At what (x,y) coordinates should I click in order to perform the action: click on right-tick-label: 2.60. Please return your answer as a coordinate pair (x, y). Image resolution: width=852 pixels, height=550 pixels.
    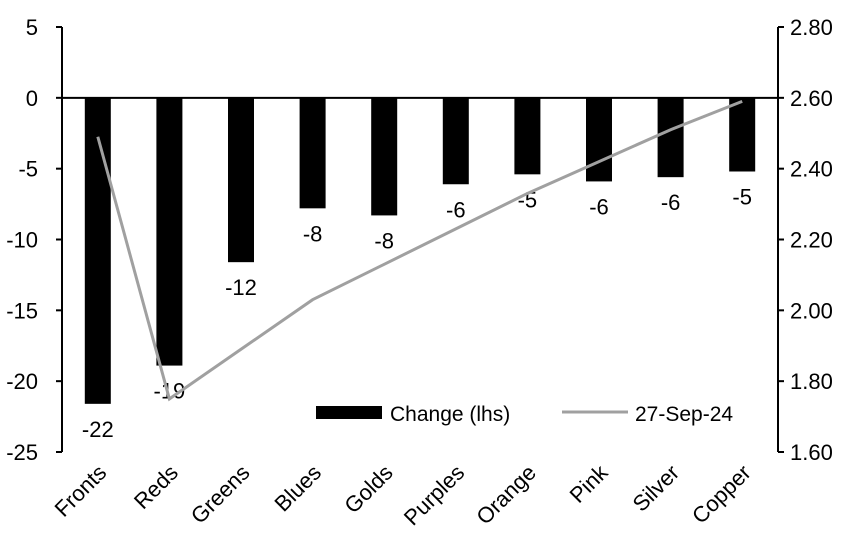
    Looking at the image, I should click on (811, 98).